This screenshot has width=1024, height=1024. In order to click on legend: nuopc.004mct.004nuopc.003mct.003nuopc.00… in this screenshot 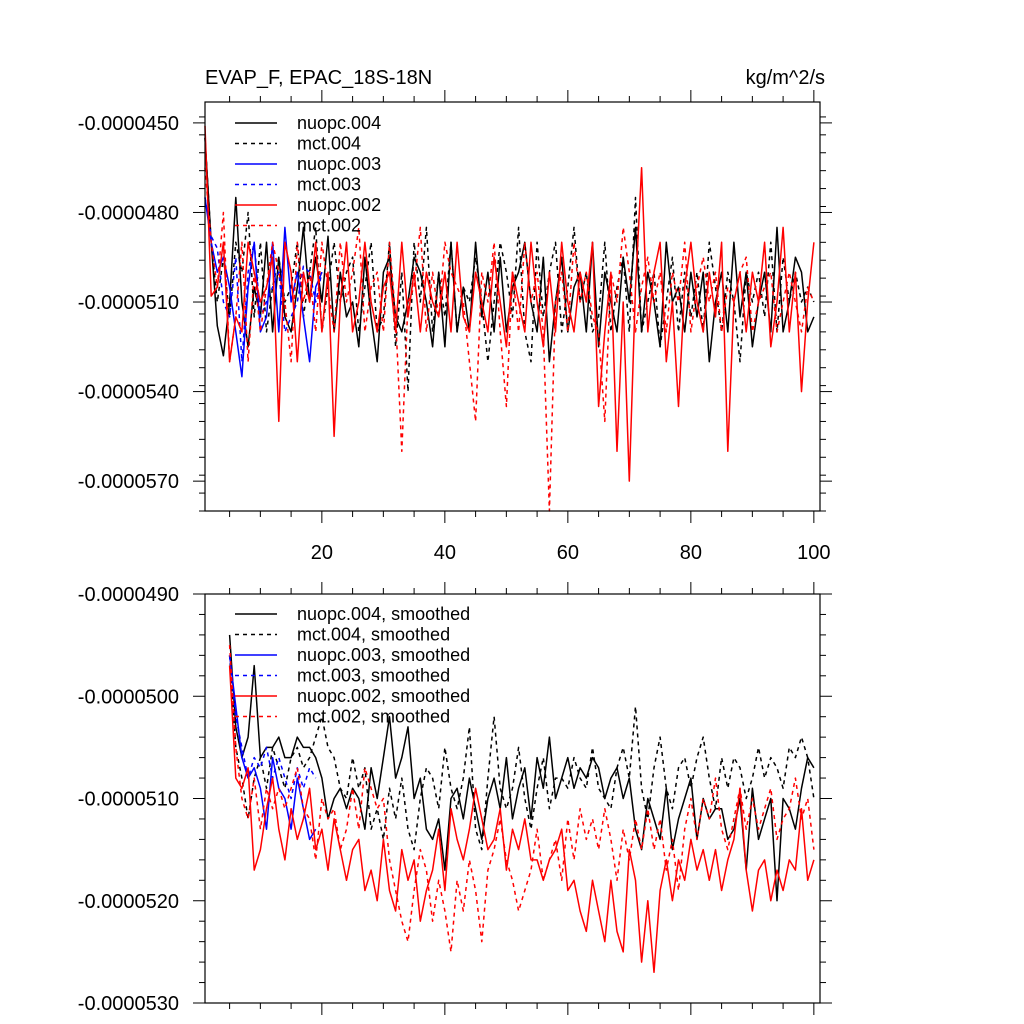, I will do `click(308, 174)`.